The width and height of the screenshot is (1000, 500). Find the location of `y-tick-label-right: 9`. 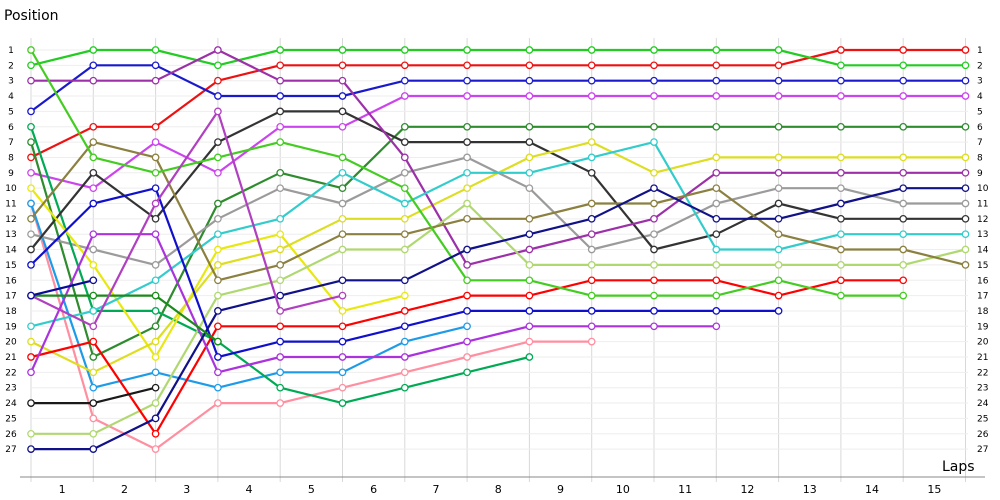

y-tick-label-right: 9 is located at coordinates (980, 174).